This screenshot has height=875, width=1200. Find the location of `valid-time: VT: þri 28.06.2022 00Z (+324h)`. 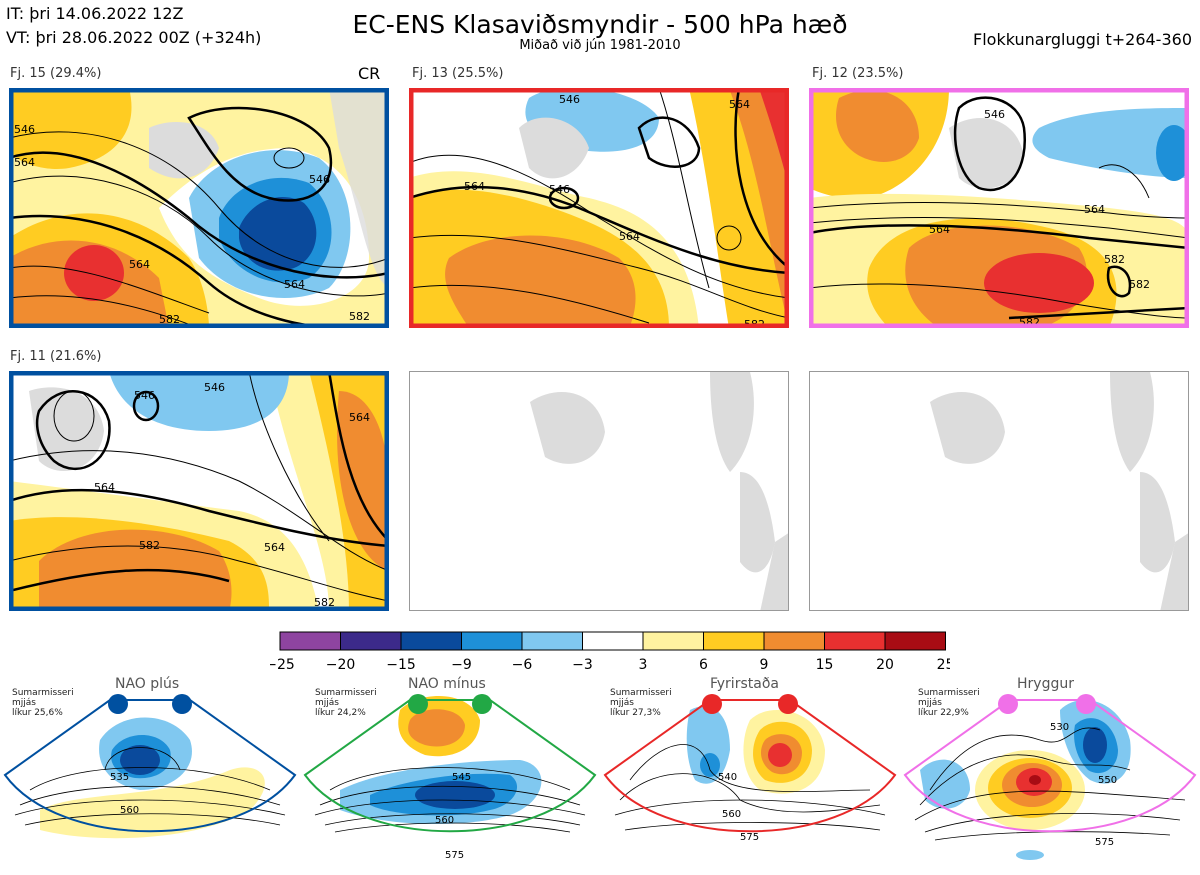

valid-time: VT: þri 28.06.2022 00Z (+324h) is located at coordinates (134, 37).